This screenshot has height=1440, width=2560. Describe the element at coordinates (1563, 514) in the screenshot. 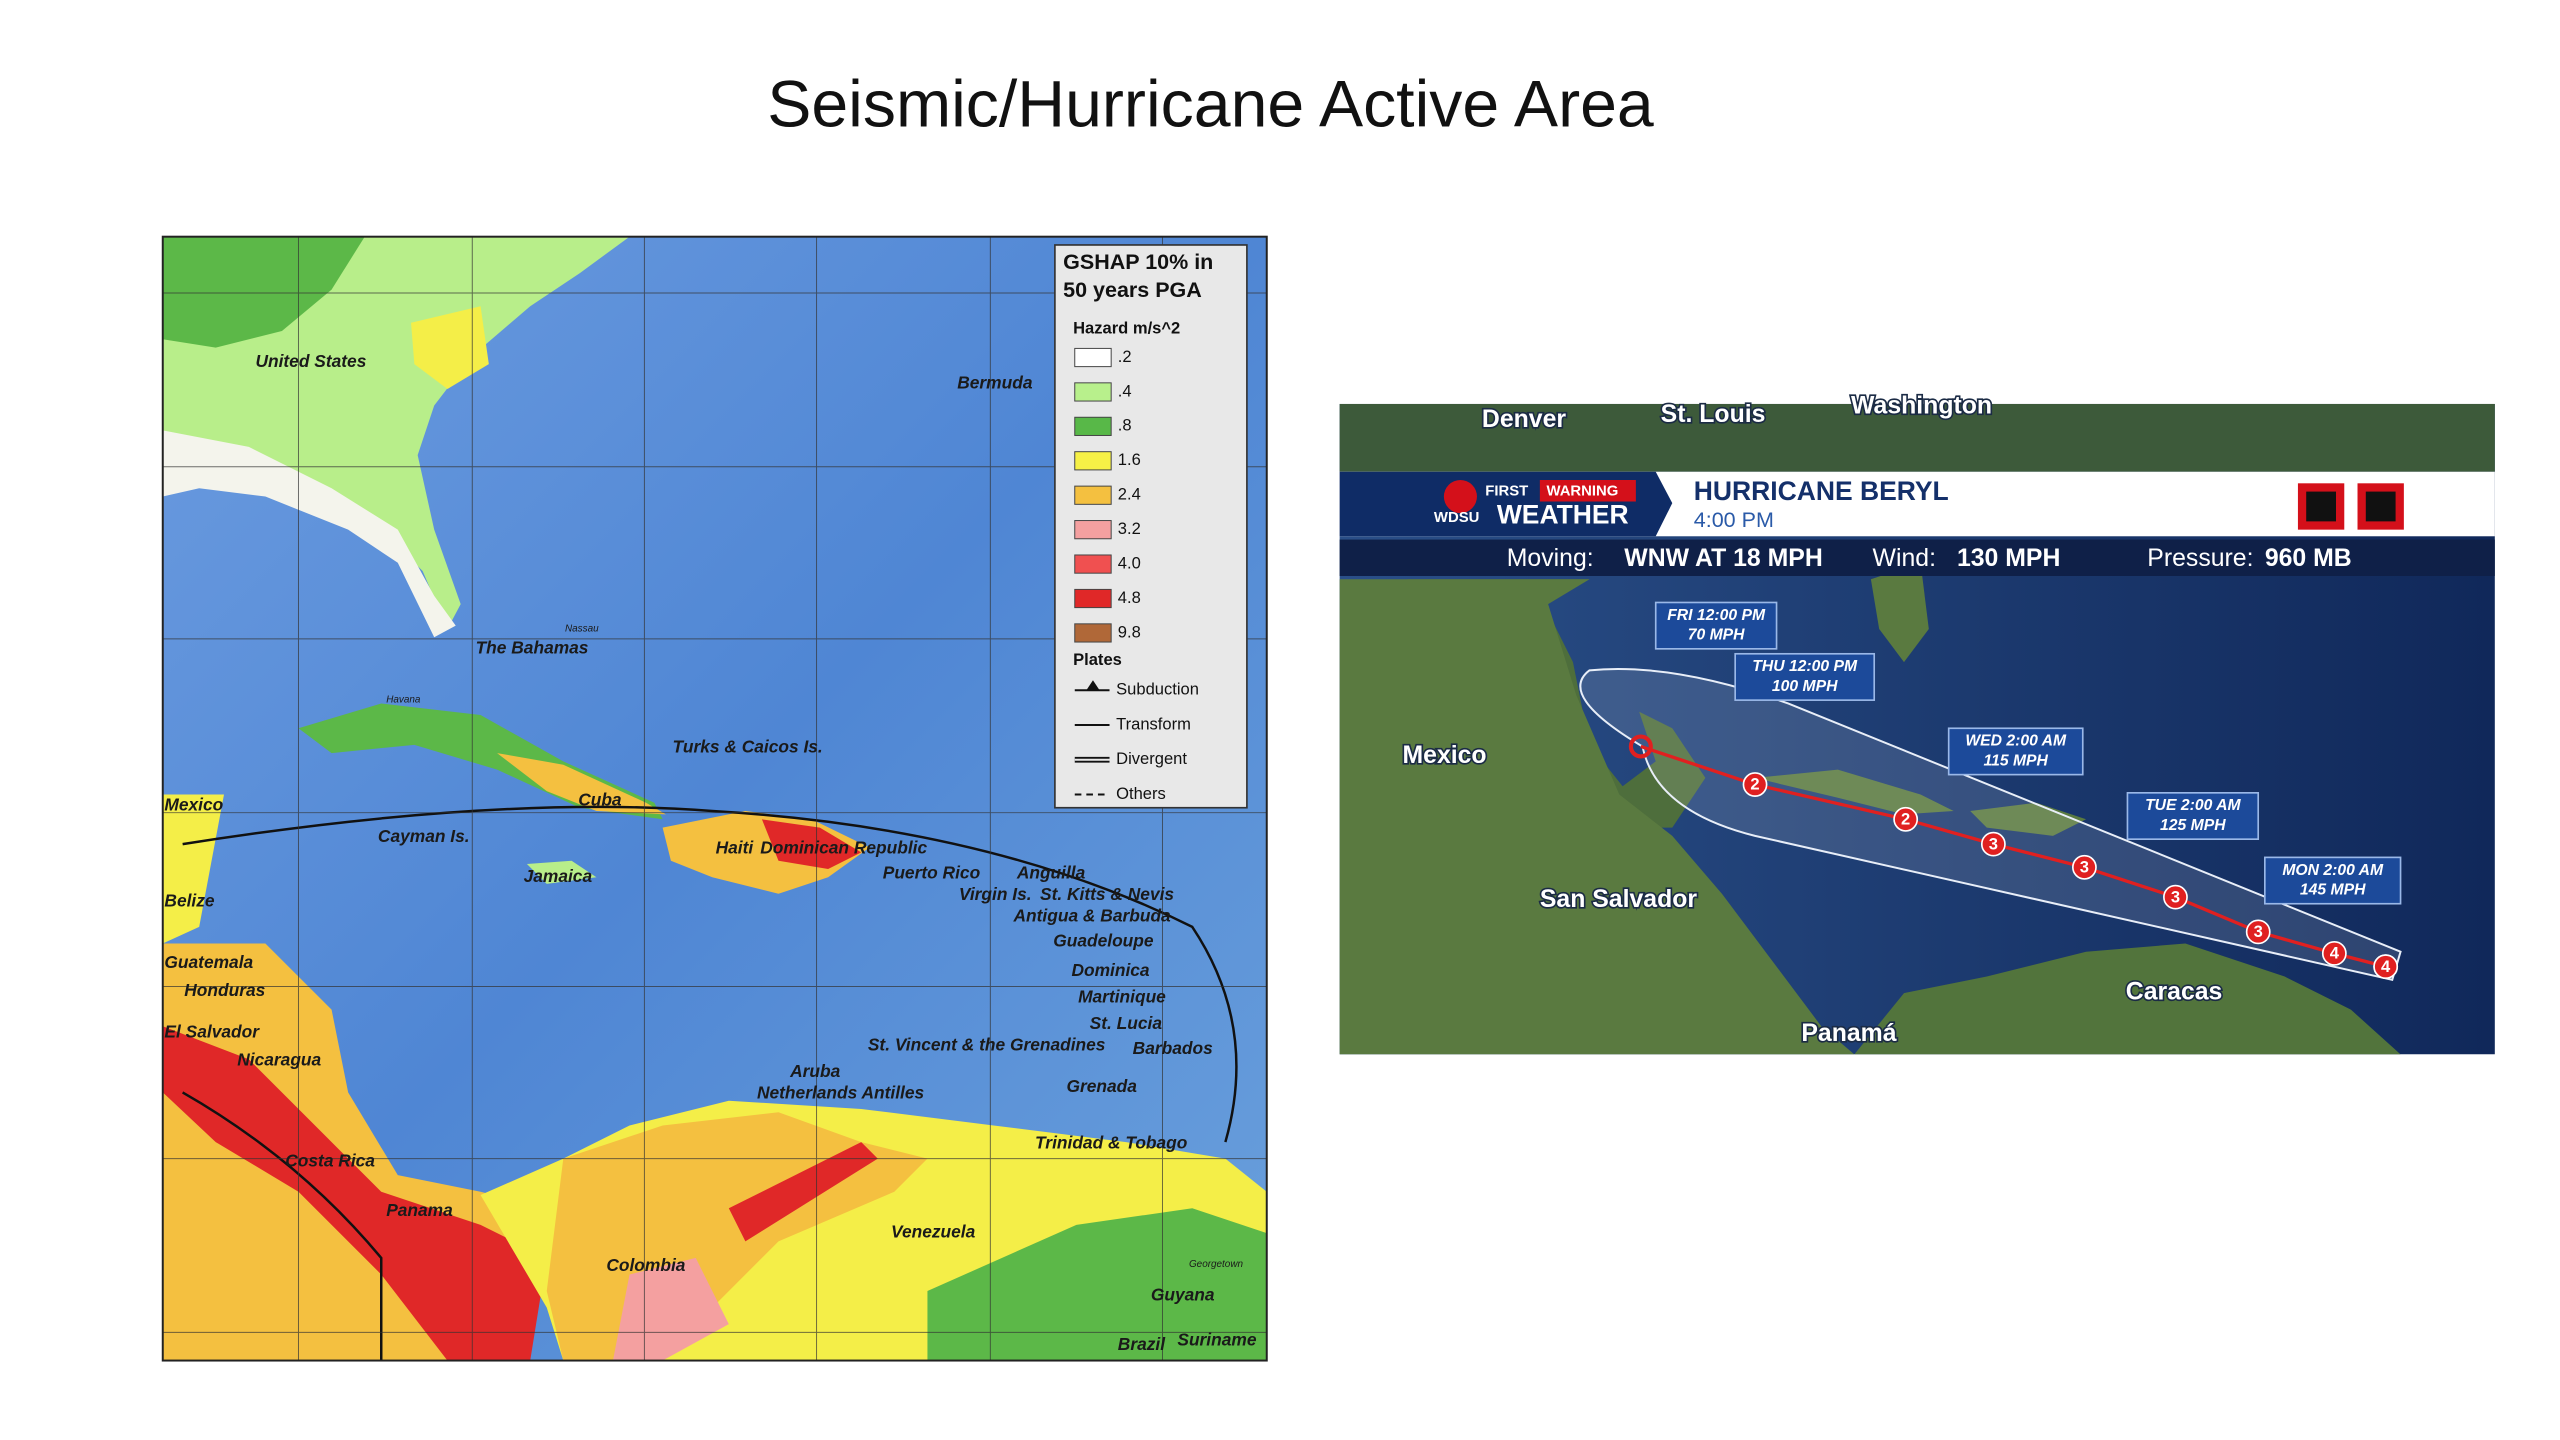

I see `brand-weather: WEATHER` at that location.